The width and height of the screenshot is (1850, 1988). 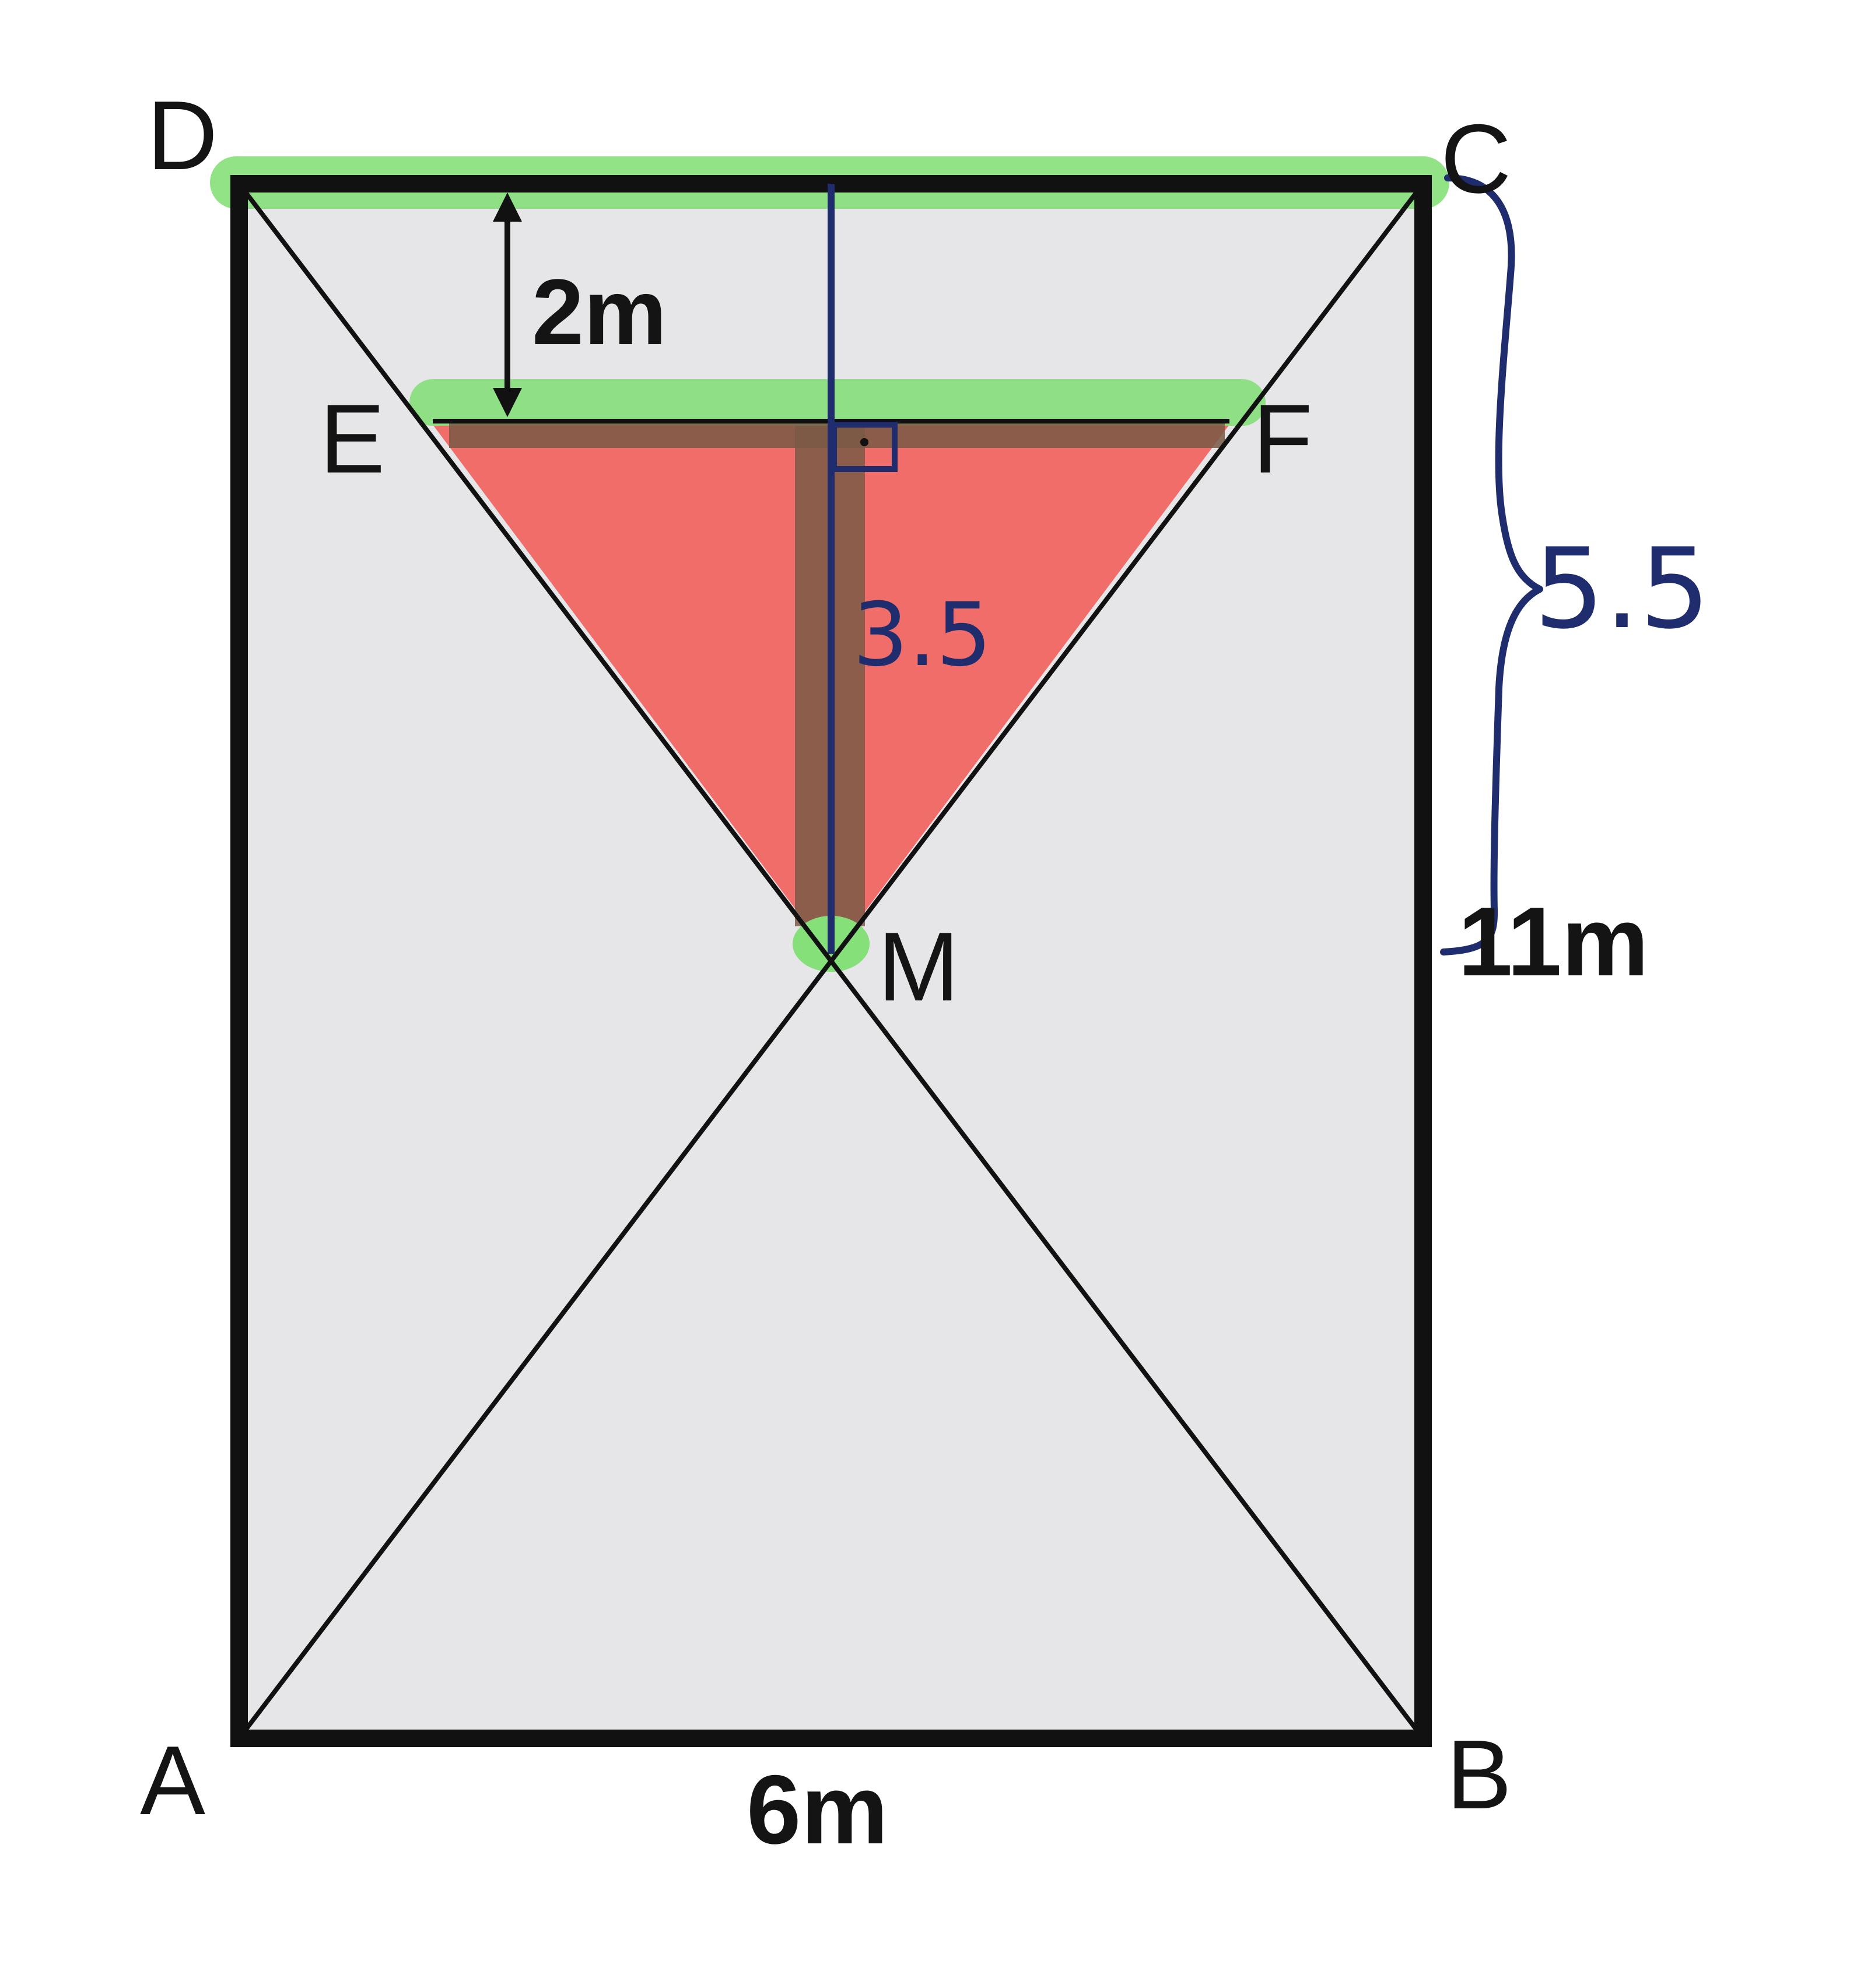 I want to click on measure-height: 11m, so click(x=1553, y=942).